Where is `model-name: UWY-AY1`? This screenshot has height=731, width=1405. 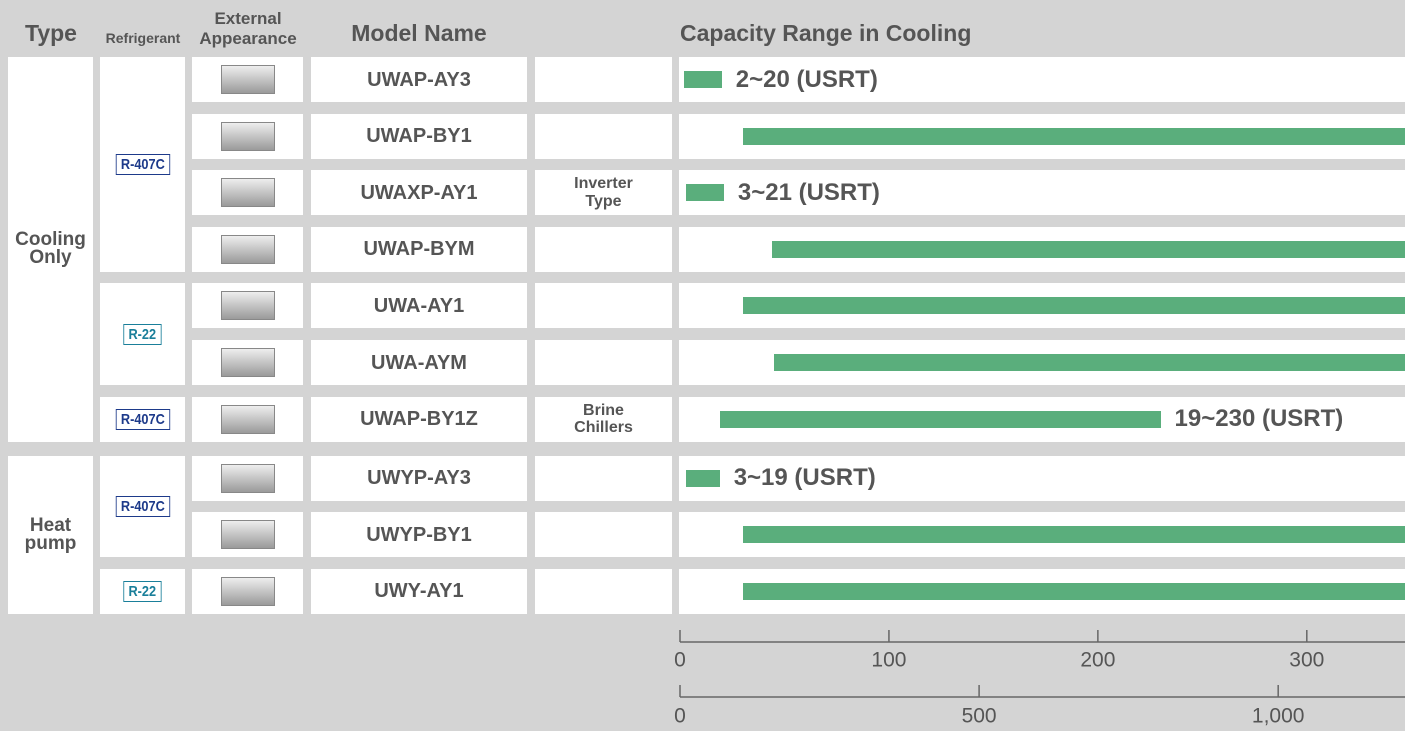
model-name: UWY-AY1 is located at coordinates (419, 591).